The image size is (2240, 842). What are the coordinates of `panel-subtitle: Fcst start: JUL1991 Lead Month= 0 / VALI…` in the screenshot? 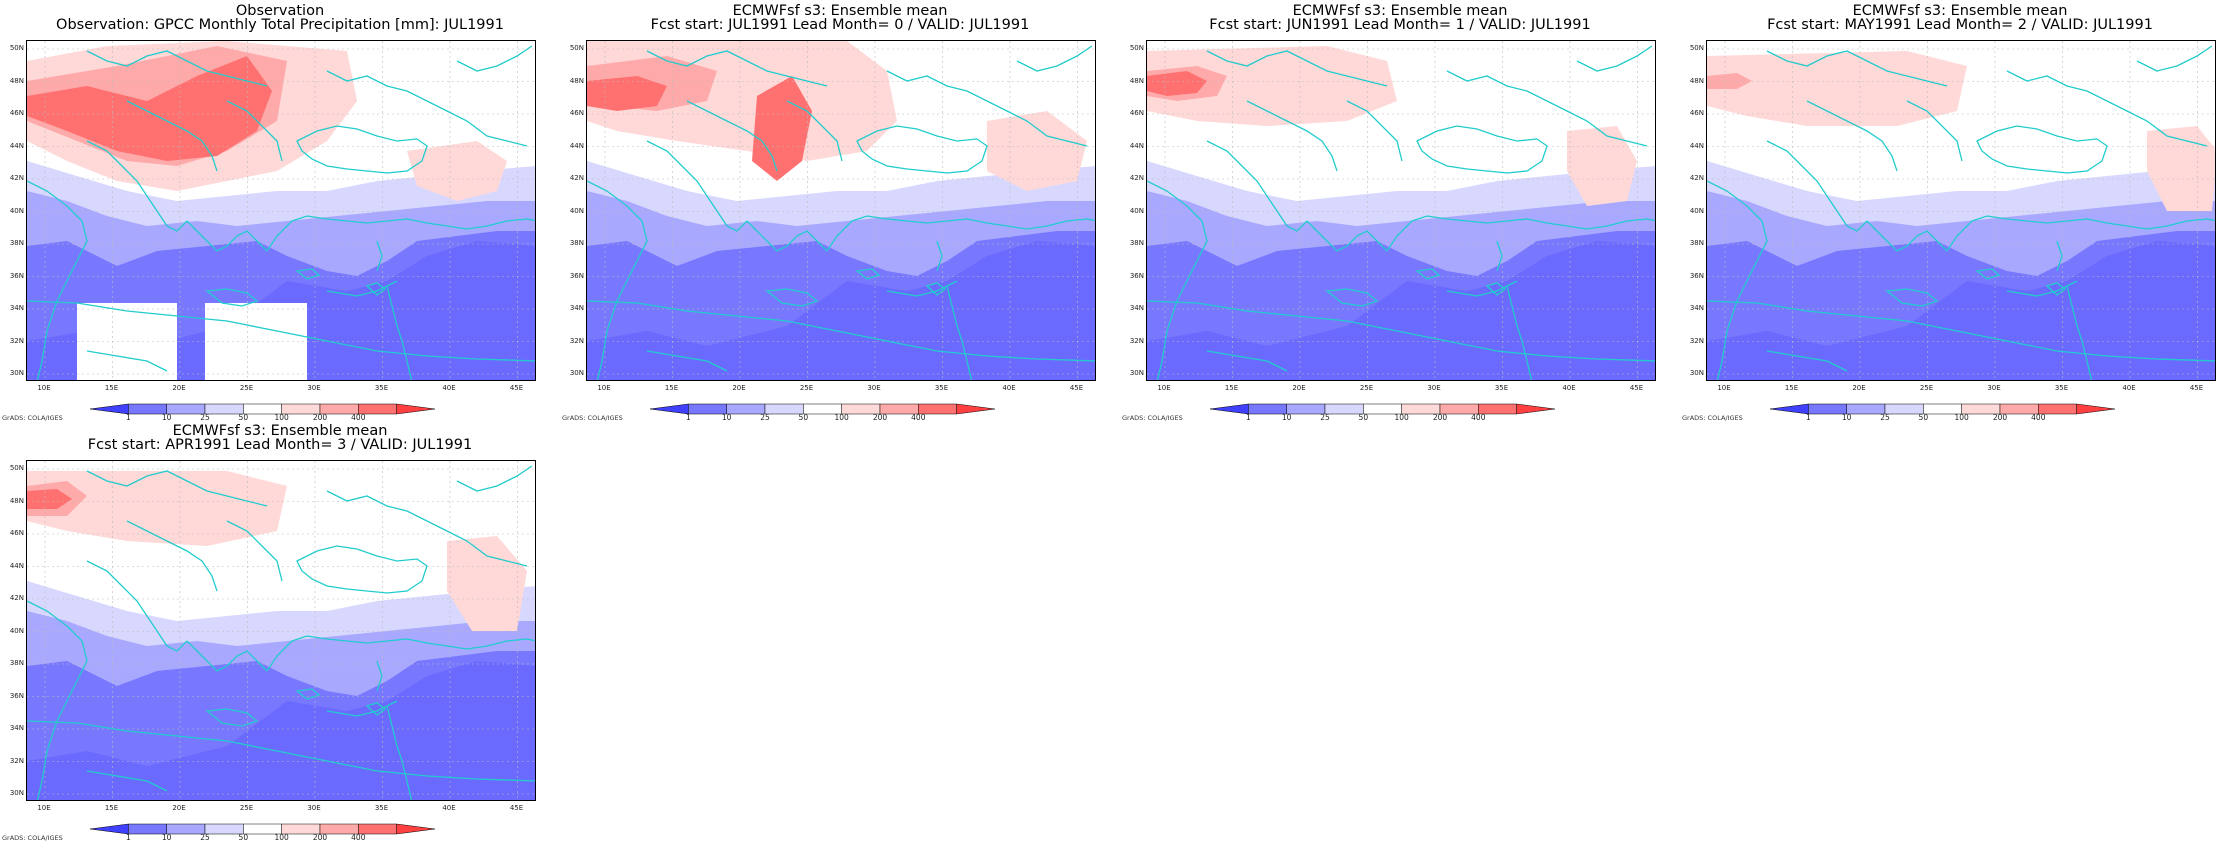 It's located at (840, 25).